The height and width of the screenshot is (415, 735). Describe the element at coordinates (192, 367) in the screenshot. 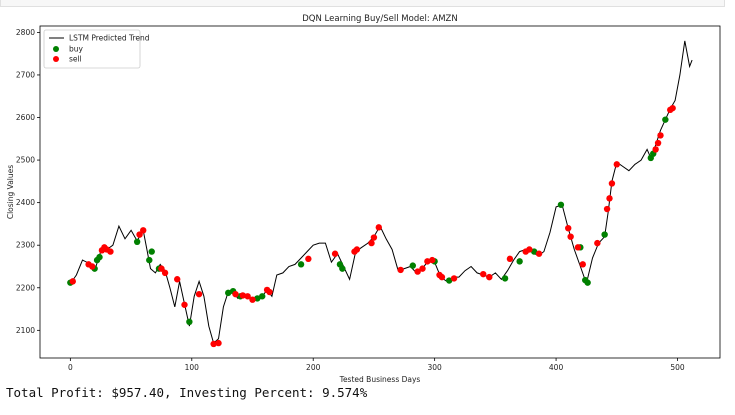

I see `x-tick-label: 100` at that location.